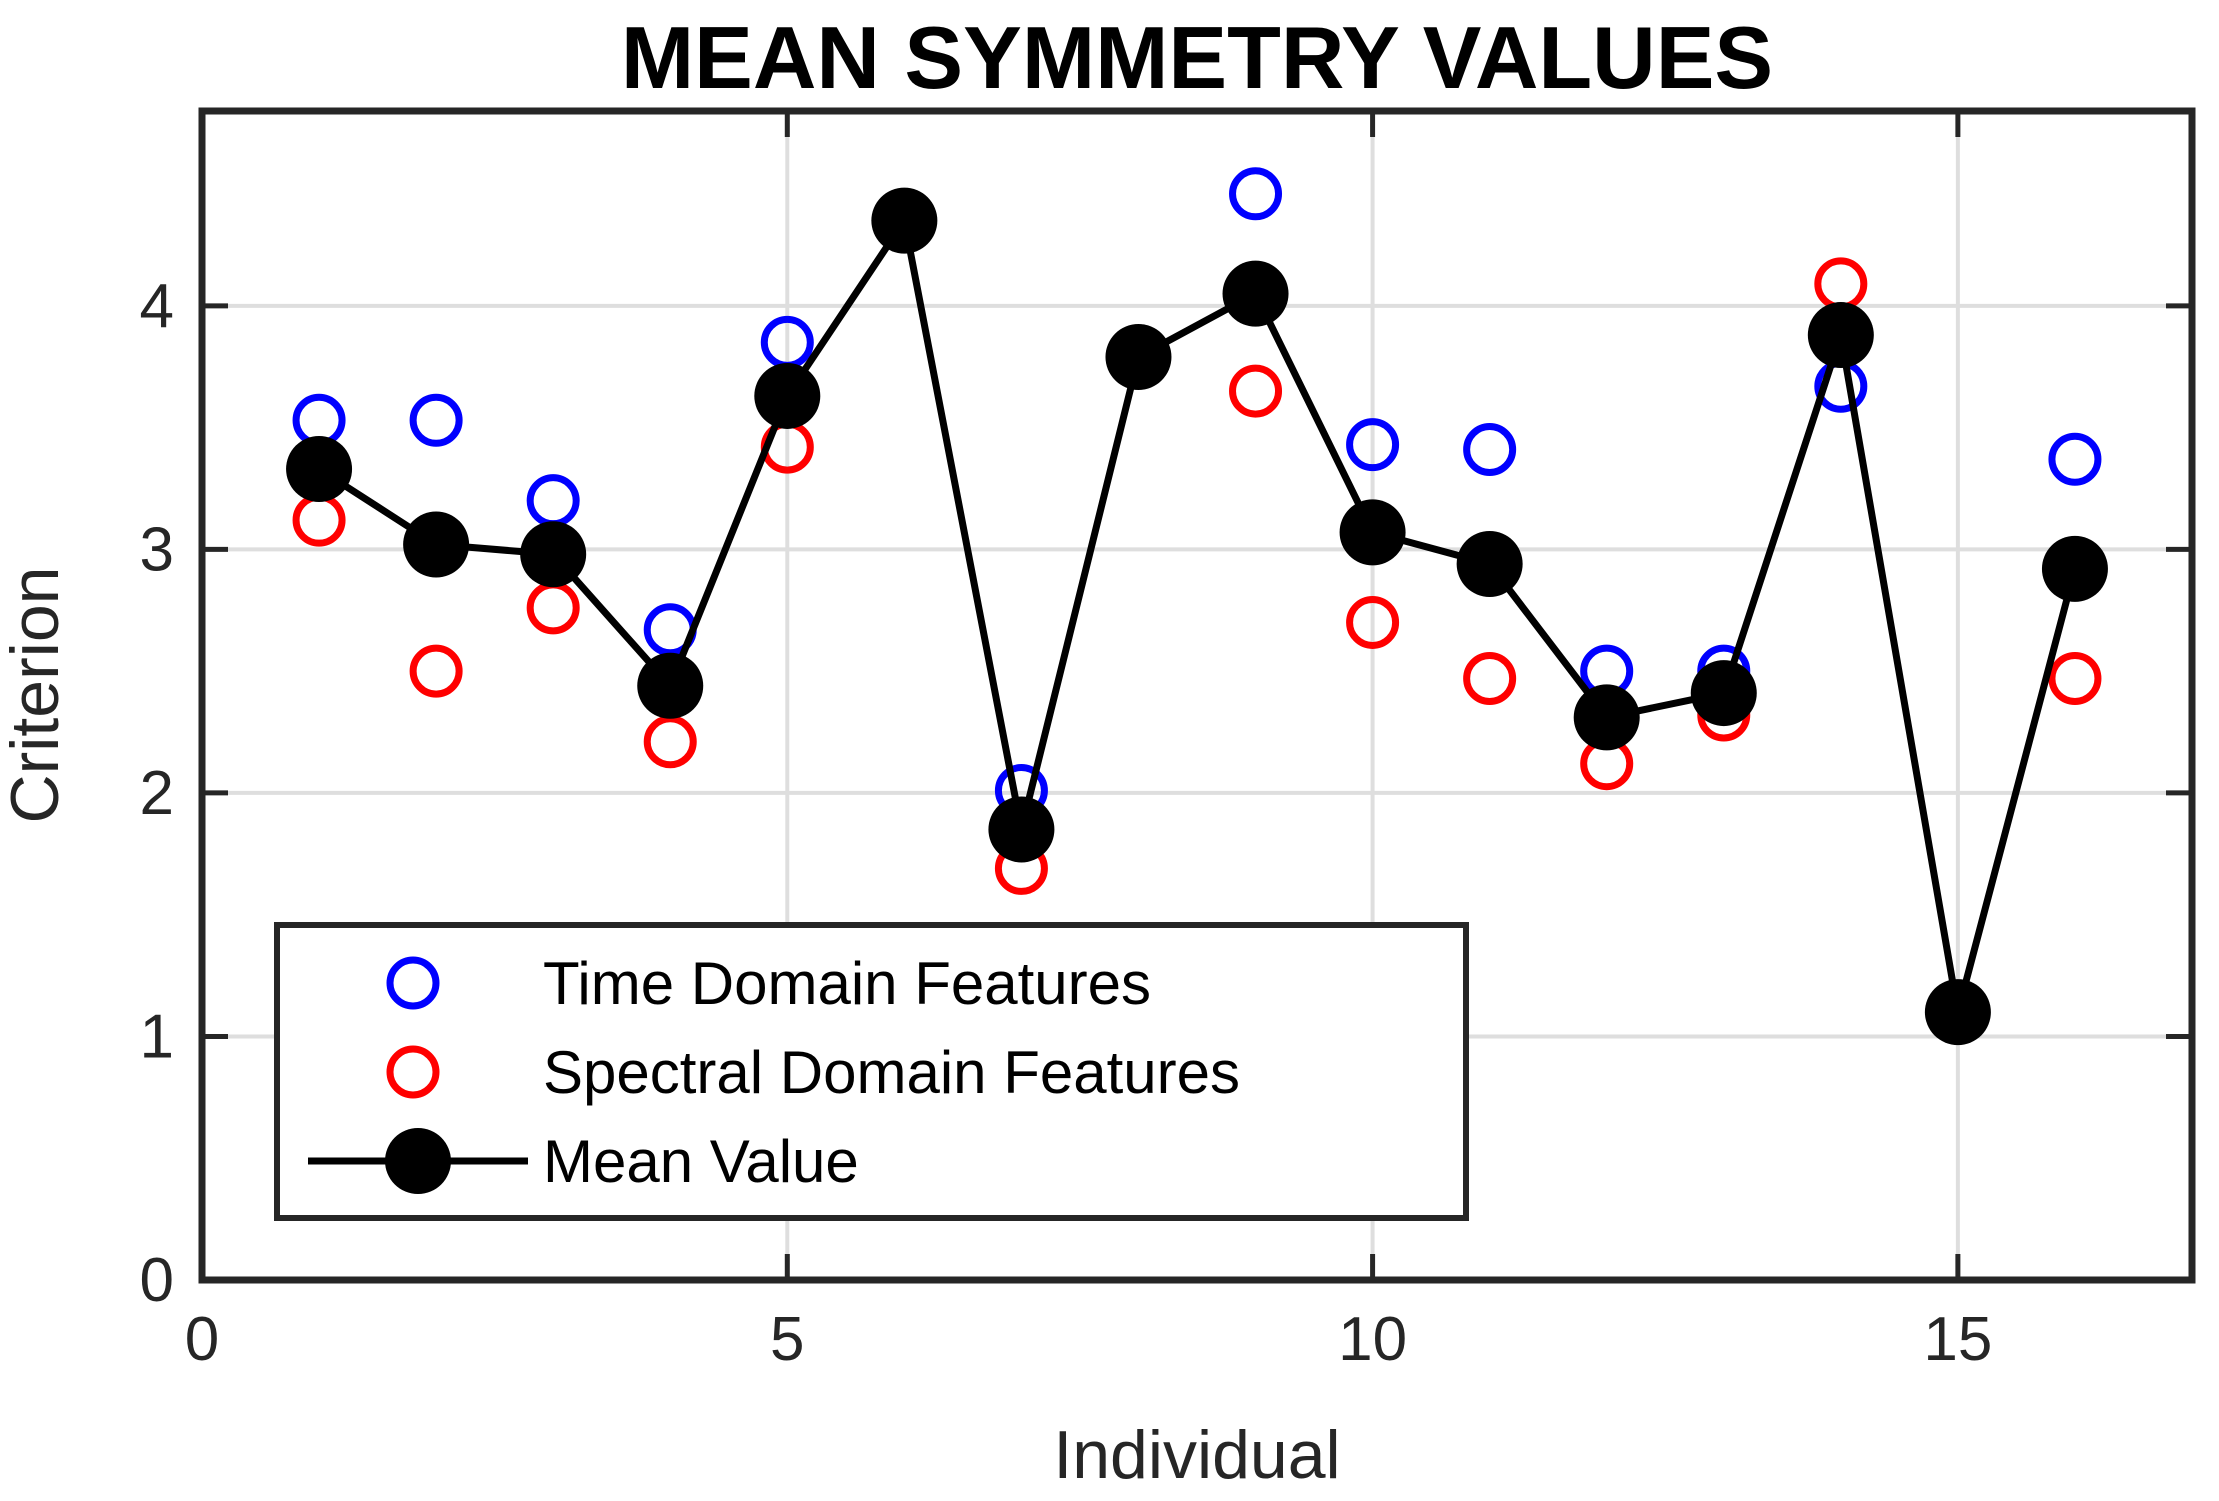 The image size is (2219, 1501). What do you see at coordinates (891, 1072) in the screenshot?
I see `legend-label-spectral-domain: Spectral Domain Features` at bounding box center [891, 1072].